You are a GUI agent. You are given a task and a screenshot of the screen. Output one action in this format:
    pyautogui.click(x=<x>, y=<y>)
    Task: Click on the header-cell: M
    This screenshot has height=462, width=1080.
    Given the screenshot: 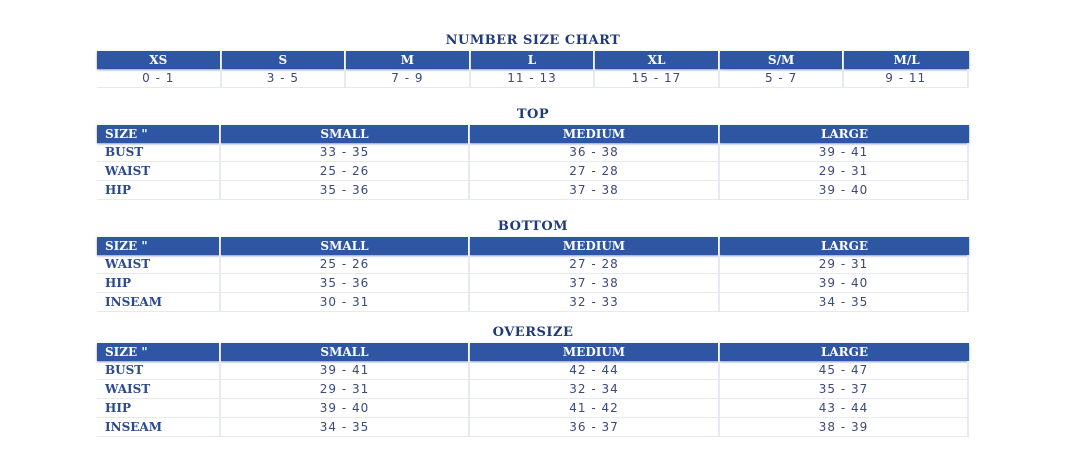 What is the action you would take?
    pyautogui.click(x=408, y=60)
    